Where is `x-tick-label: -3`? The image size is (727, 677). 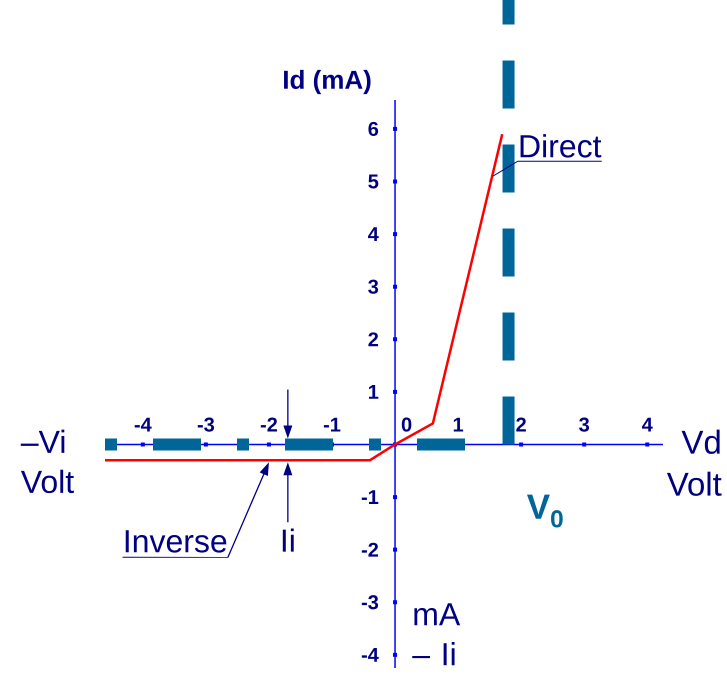 x-tick-label: -3 is located at coordinates (206, 425).